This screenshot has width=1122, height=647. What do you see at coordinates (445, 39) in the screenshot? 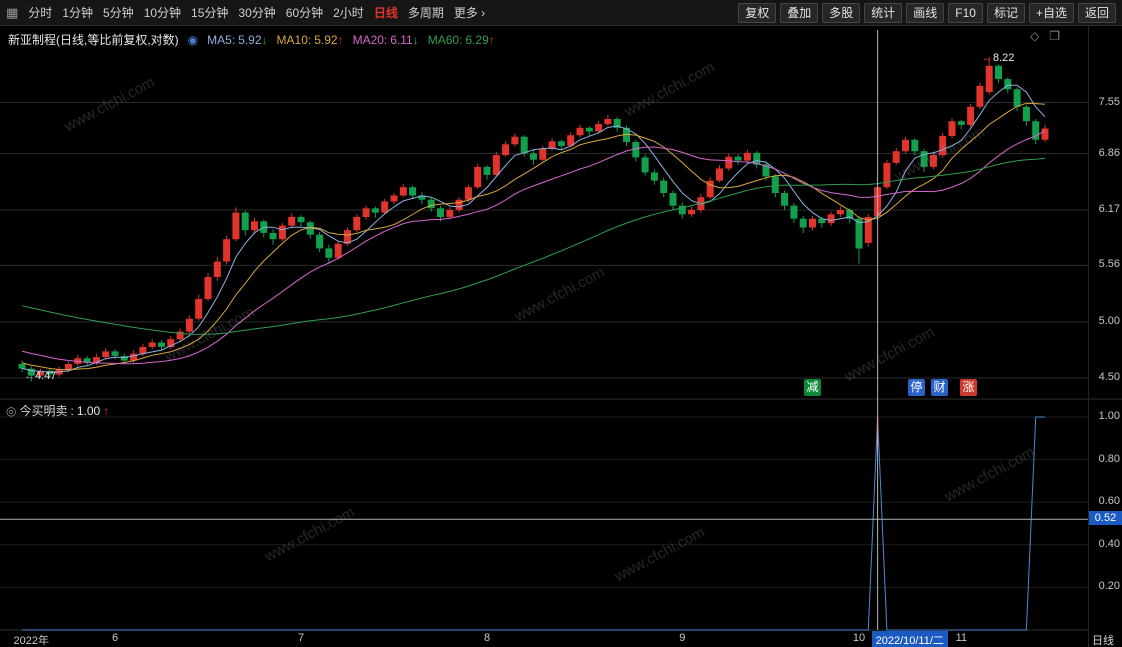
I see `ma60-label: MA60:` at bounding box center [445, 39].